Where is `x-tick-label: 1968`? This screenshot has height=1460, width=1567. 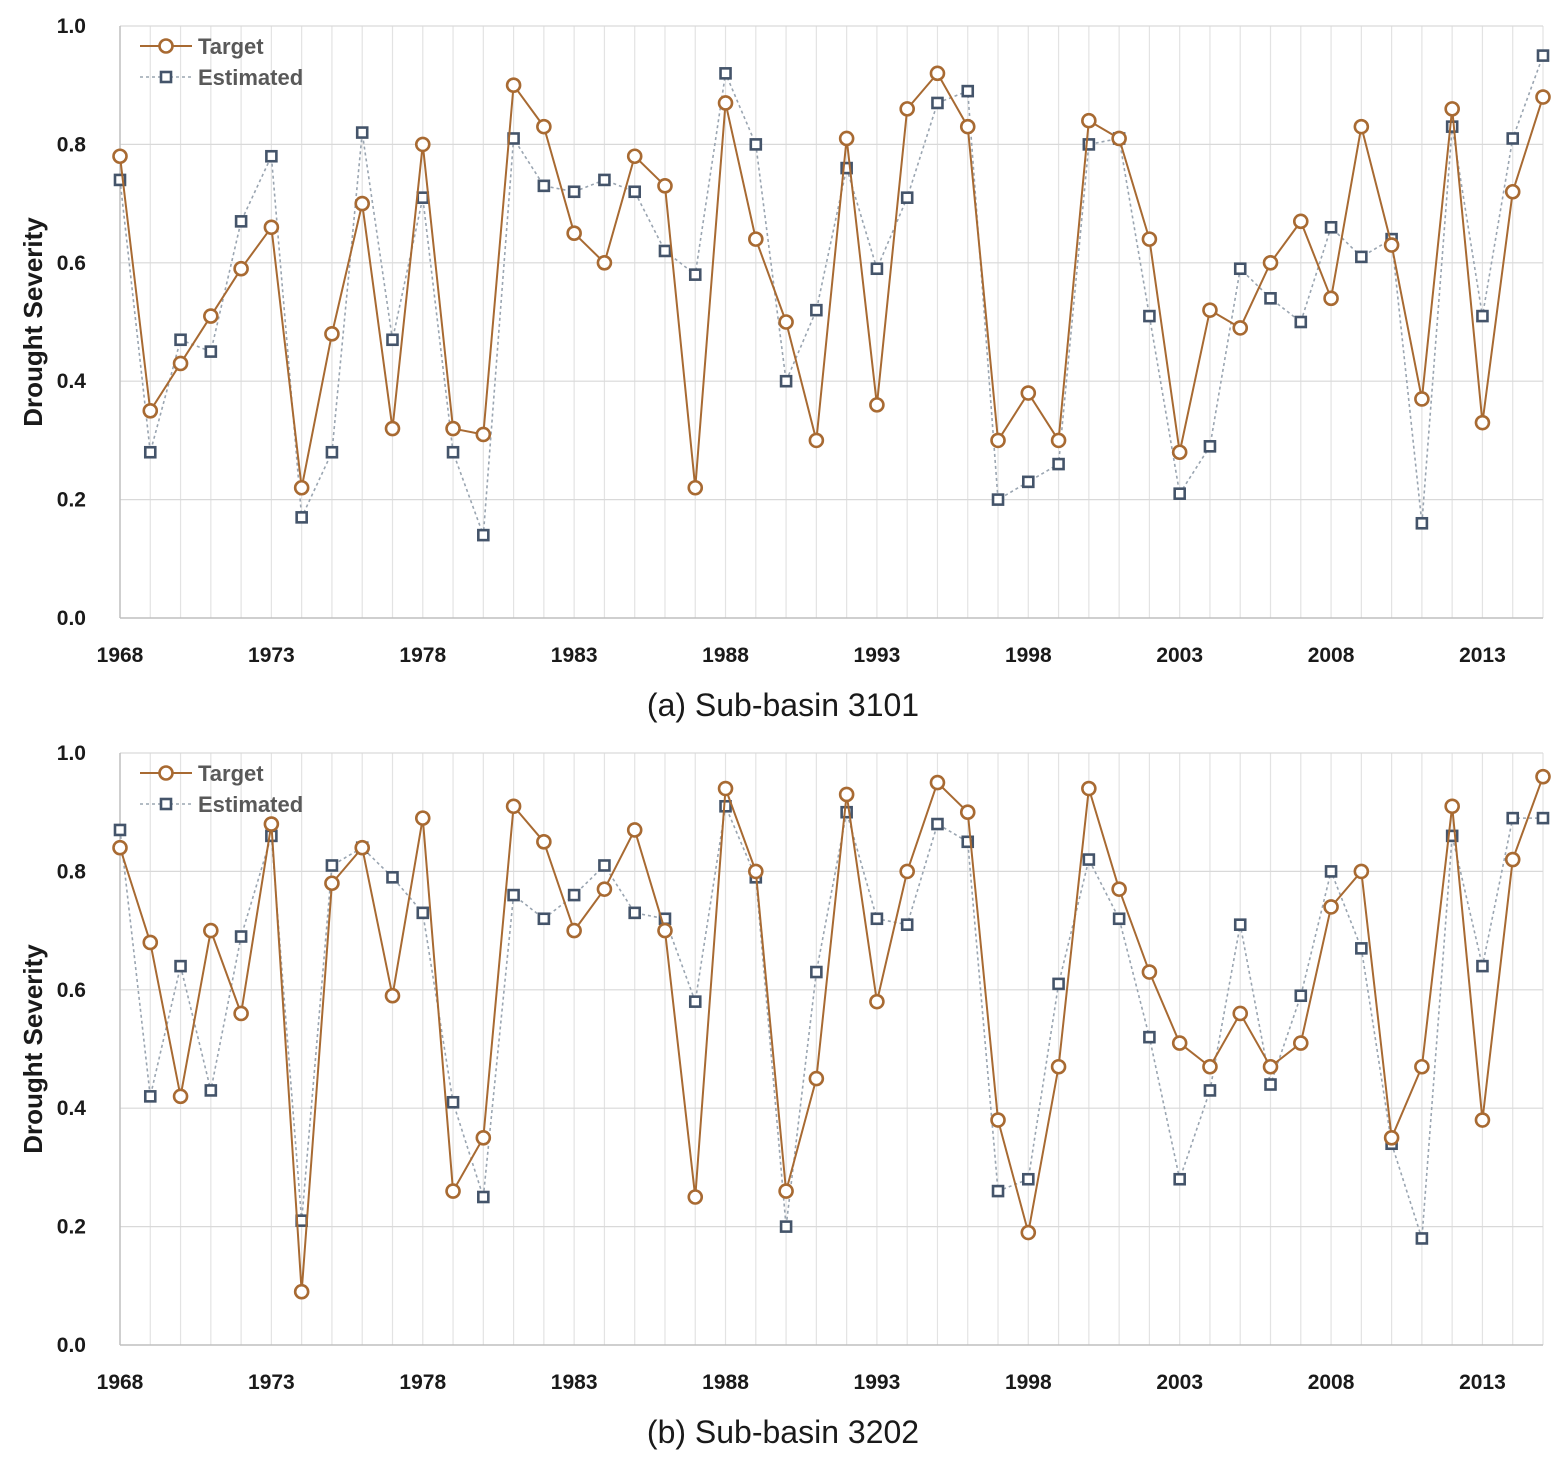
x-tick-label: 1968 is located at coordinates (120, 1382).